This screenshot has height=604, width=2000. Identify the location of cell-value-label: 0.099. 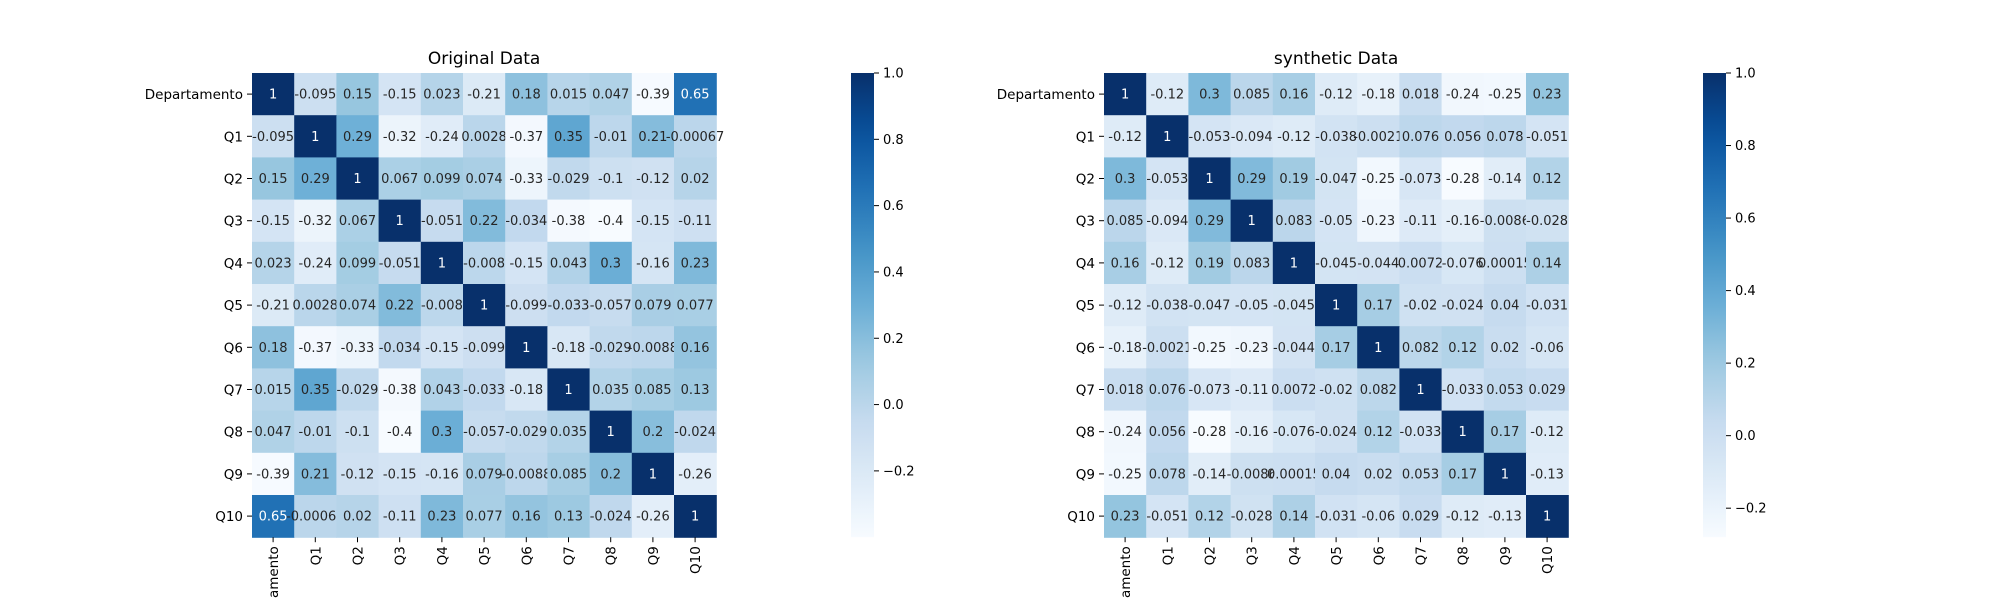
(441, 179).